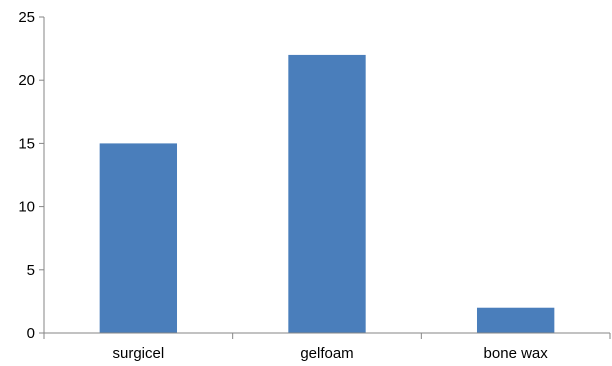 The width and height of the screenshot is (612, 366). I want to click on y-tick-label: 25, so click(26, 17).